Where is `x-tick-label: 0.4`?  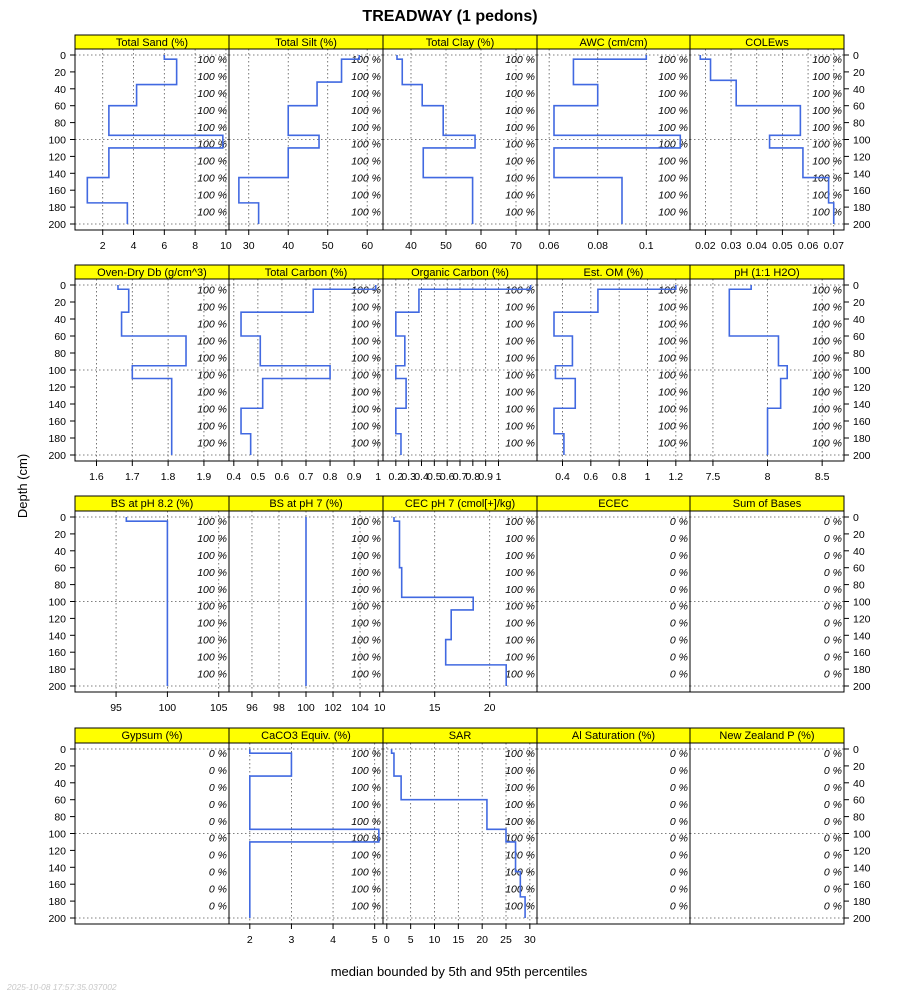 x-tick-label: 0.4 is located at coordinates (562, 477).